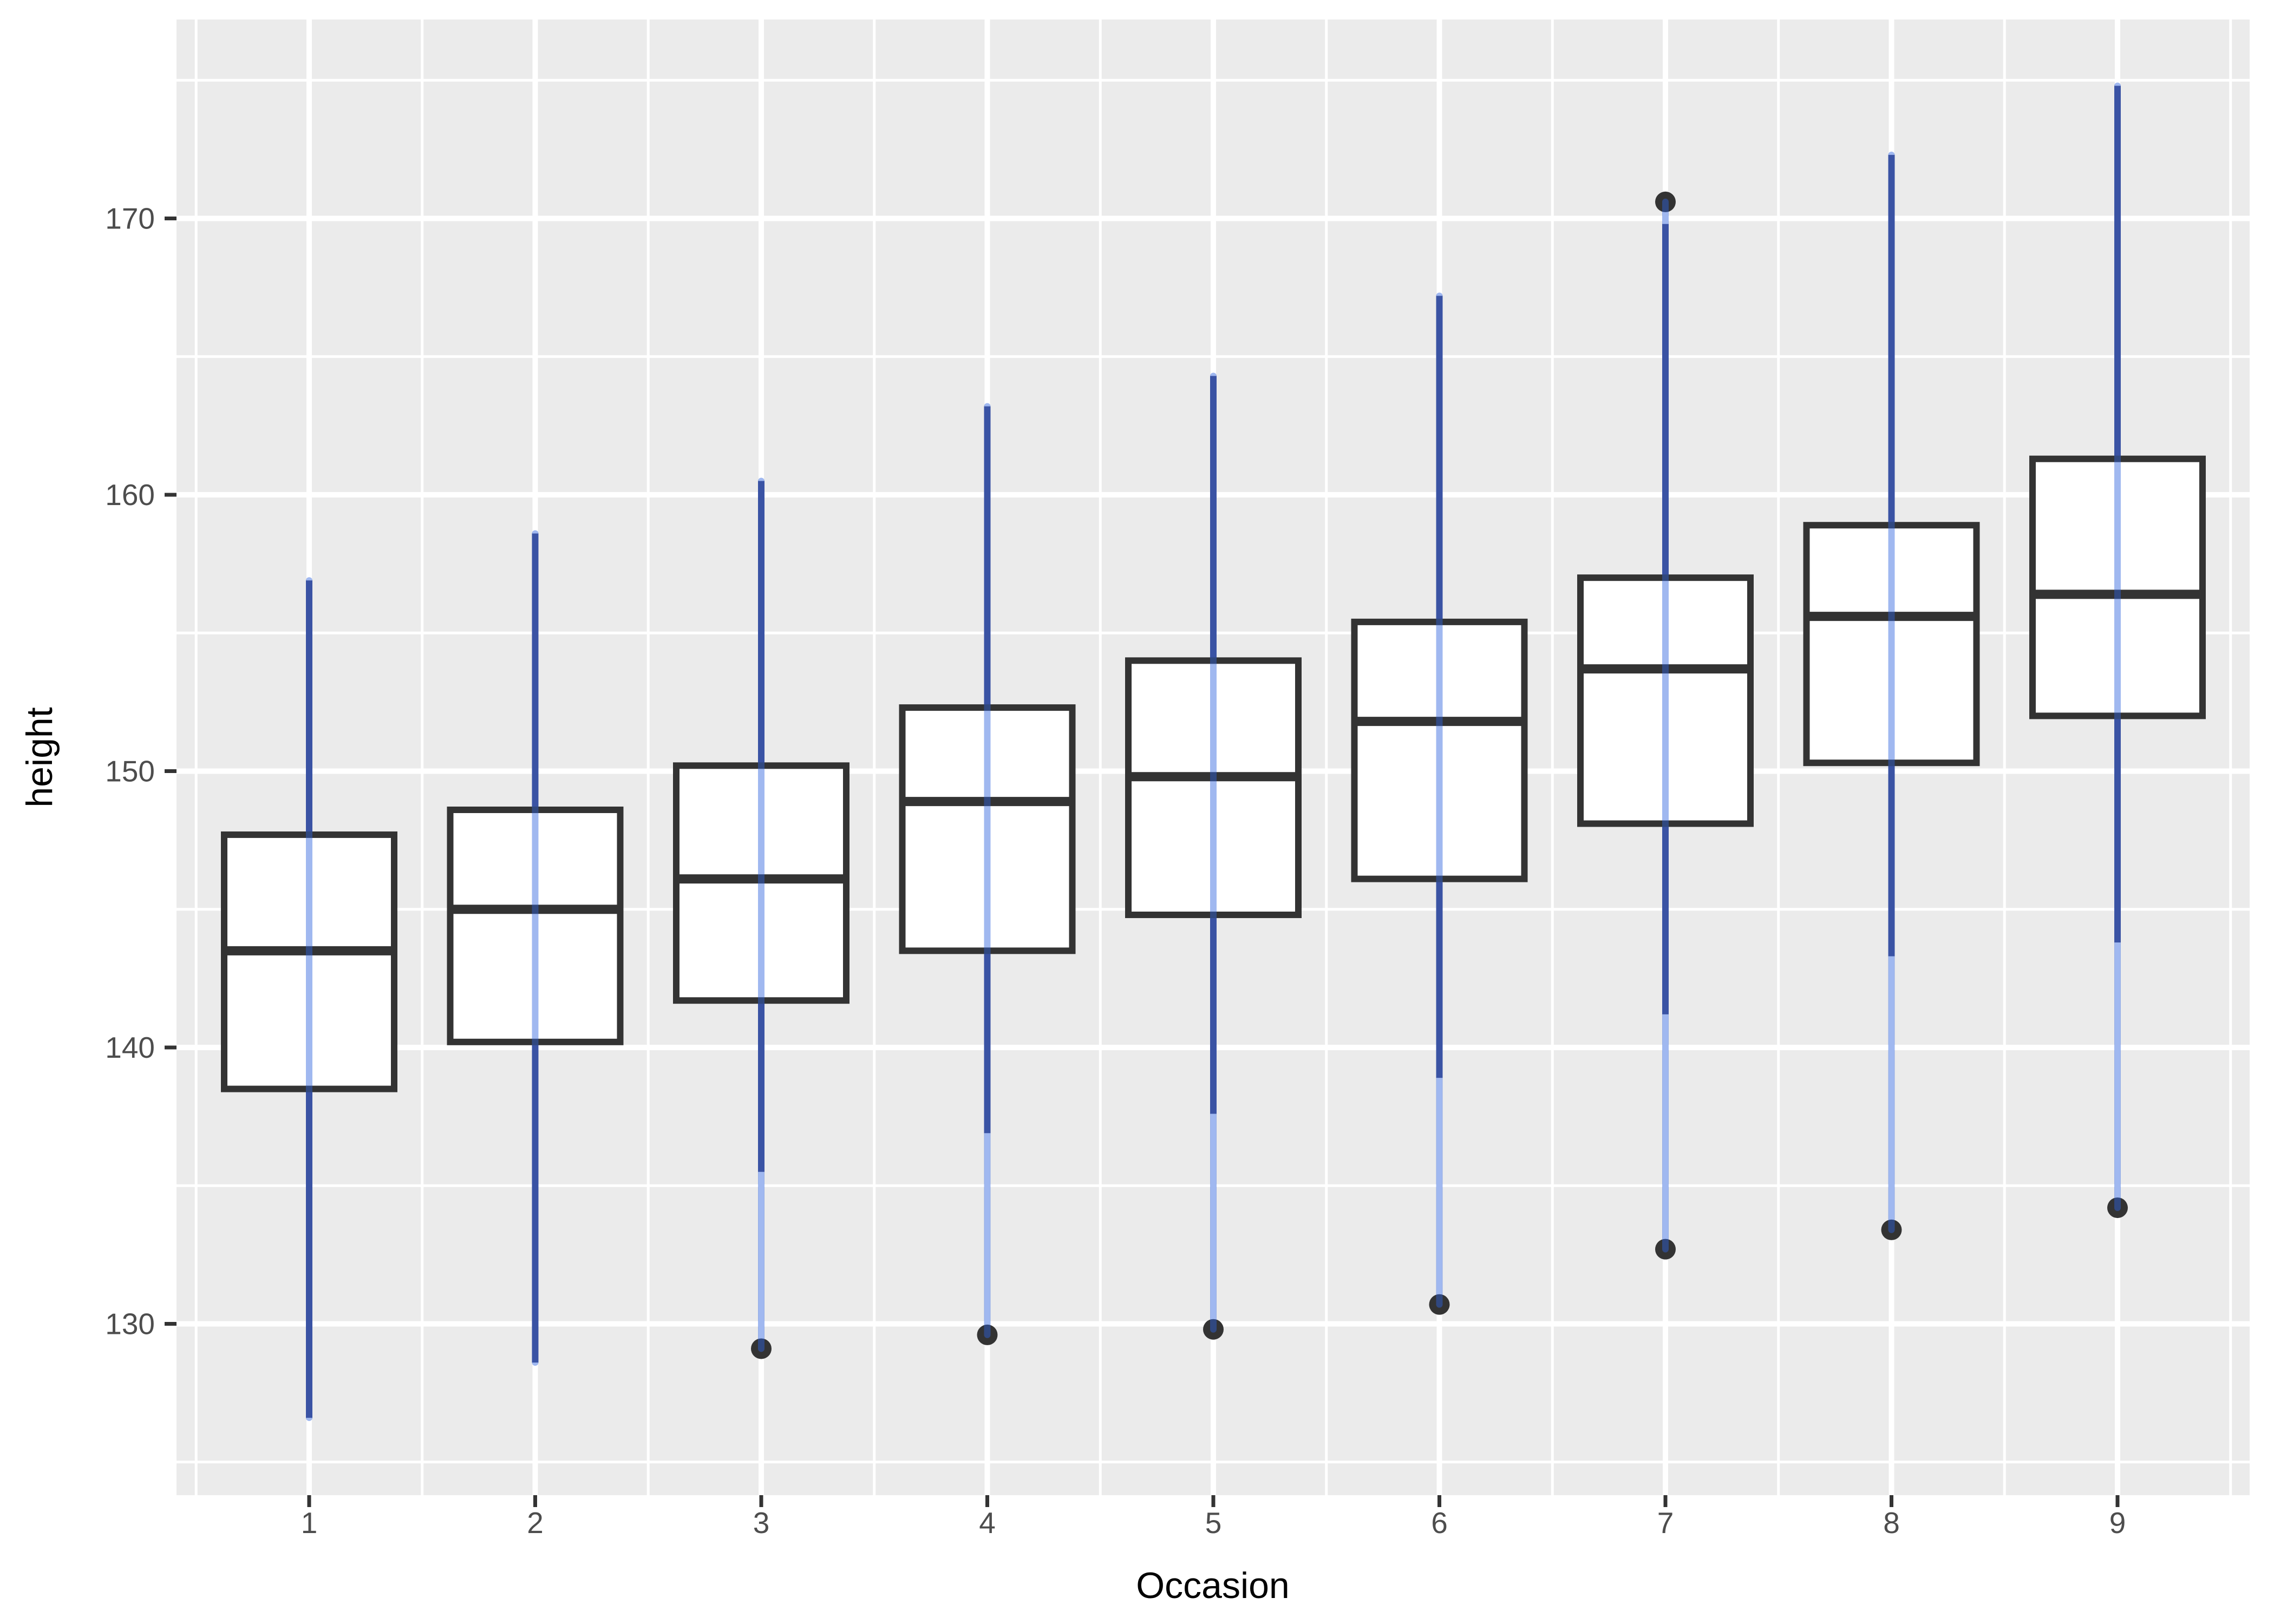 The height and width of the screenshot is (1624, 2274). Describe the element at coordinates (130, 771) in the screenshot. I see `y-tick-label-150: 150` at that location.